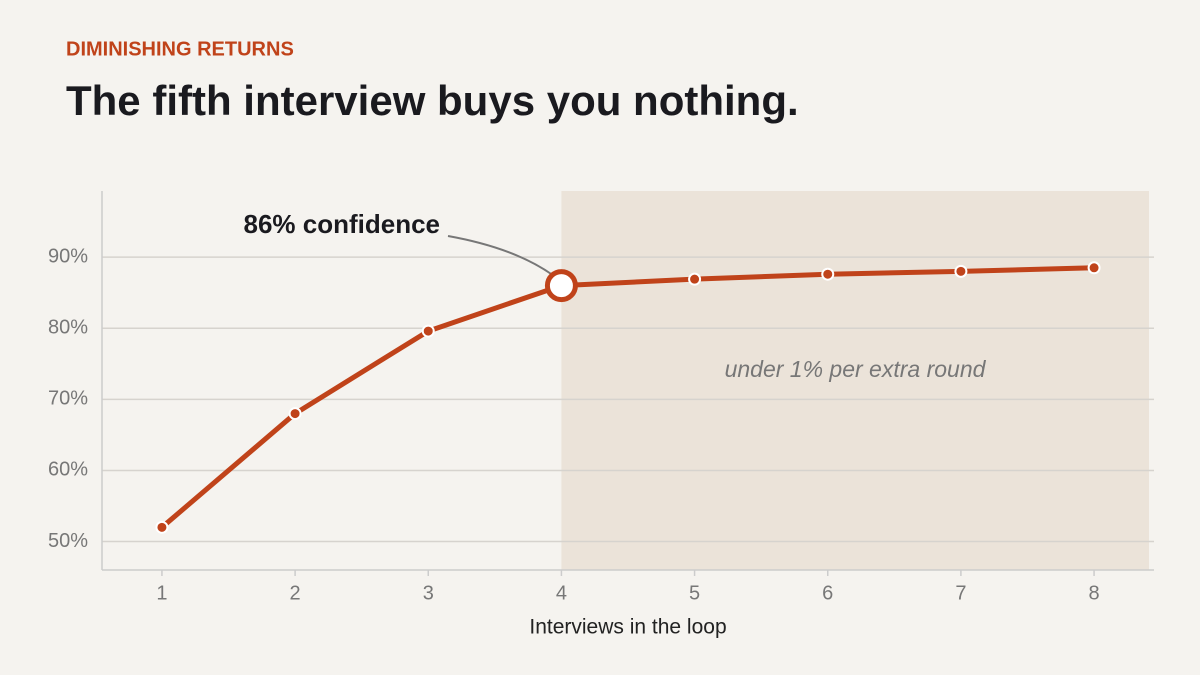 The height and width of the screenshot is (675, 1200). What do you see at coordinates (180, 49) in the screenshot?
I see `kicker: DIMINISHING RETURNS` at bounding box center [180, 49].